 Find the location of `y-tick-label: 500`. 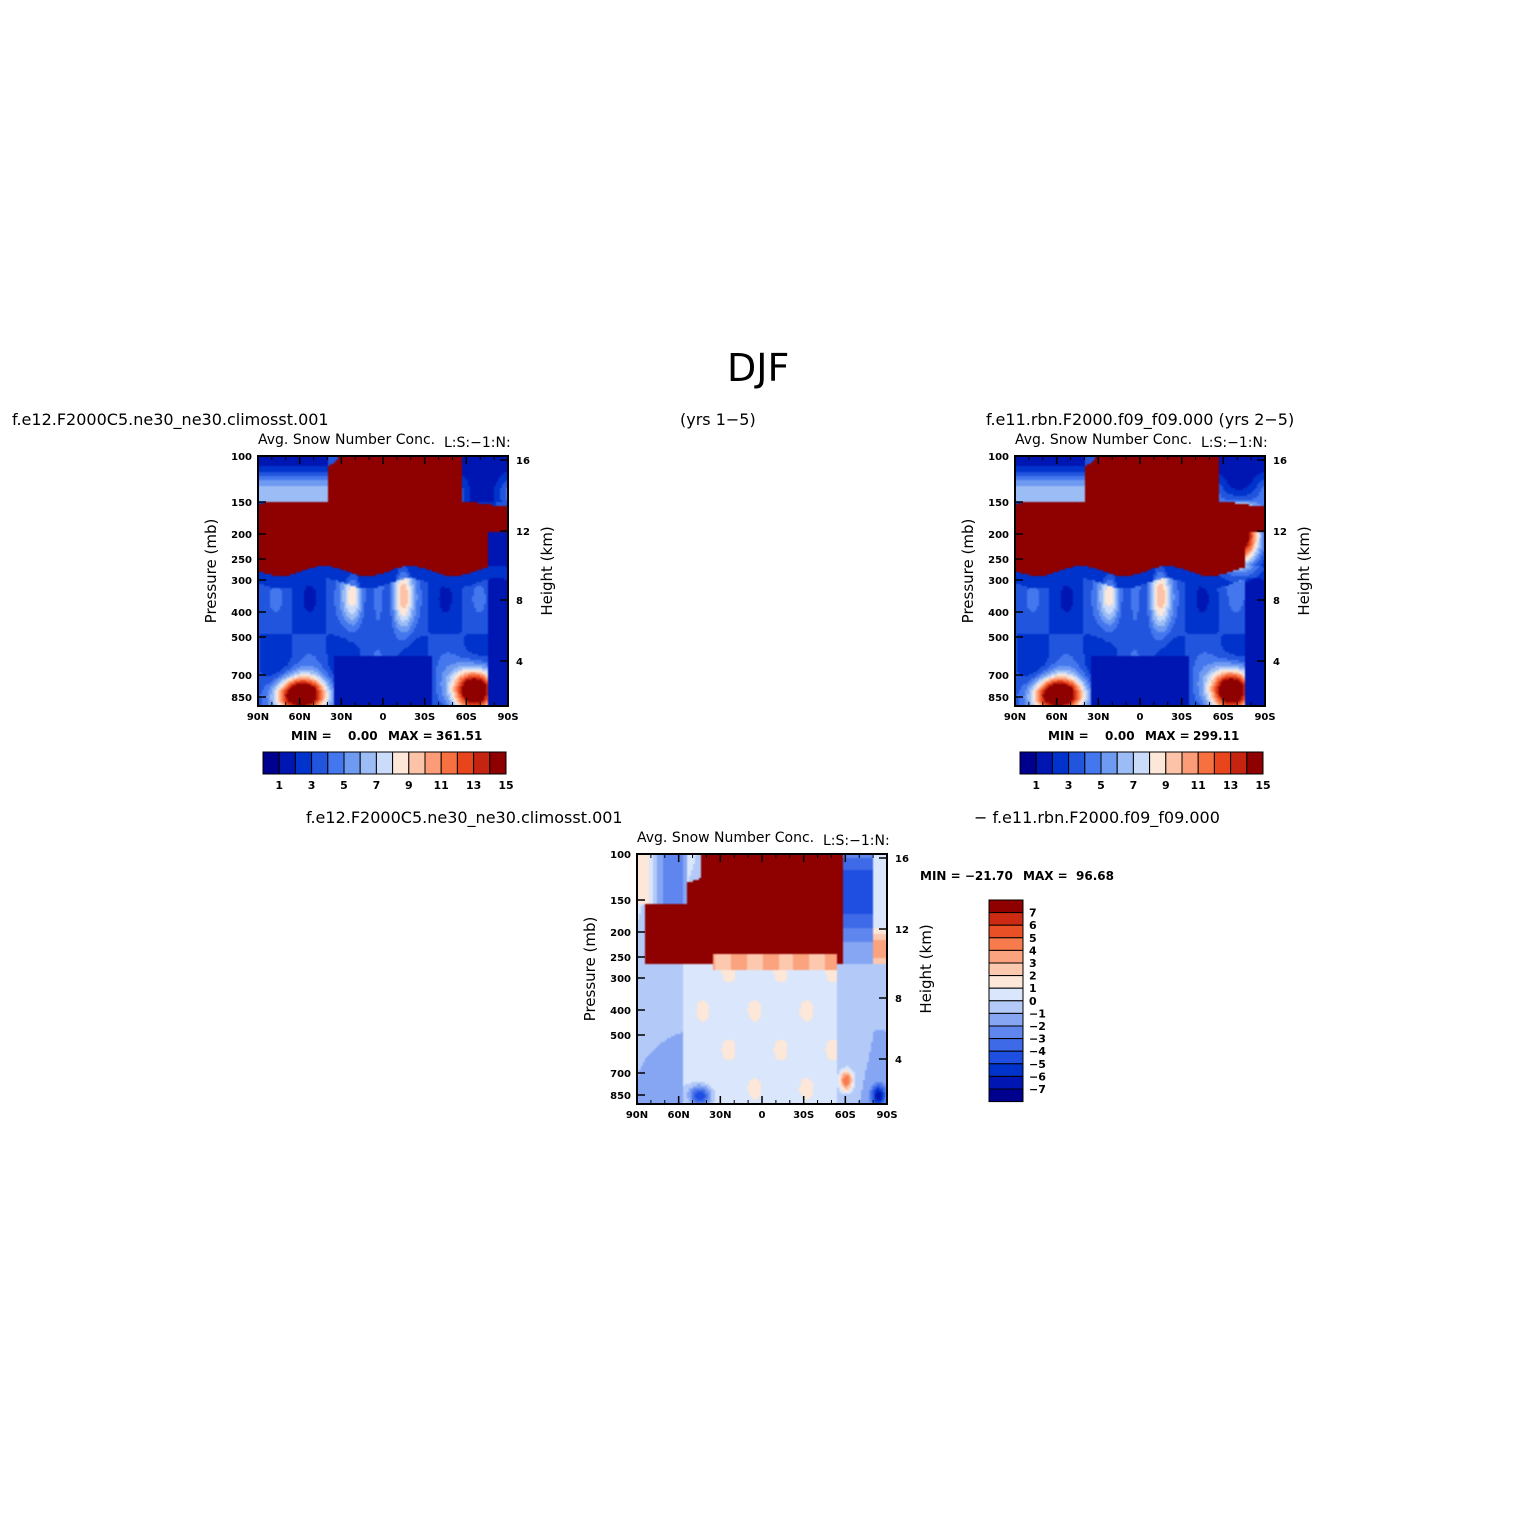

y-tick-label: 500 is located at coordinates (998, 638).